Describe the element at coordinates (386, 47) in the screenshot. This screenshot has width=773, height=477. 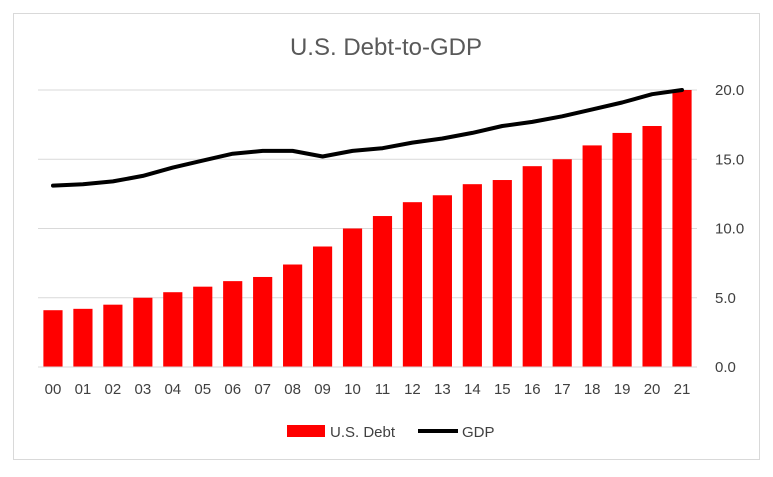
I see `chart-title: U.S. Debt-to-GDP` at that location.